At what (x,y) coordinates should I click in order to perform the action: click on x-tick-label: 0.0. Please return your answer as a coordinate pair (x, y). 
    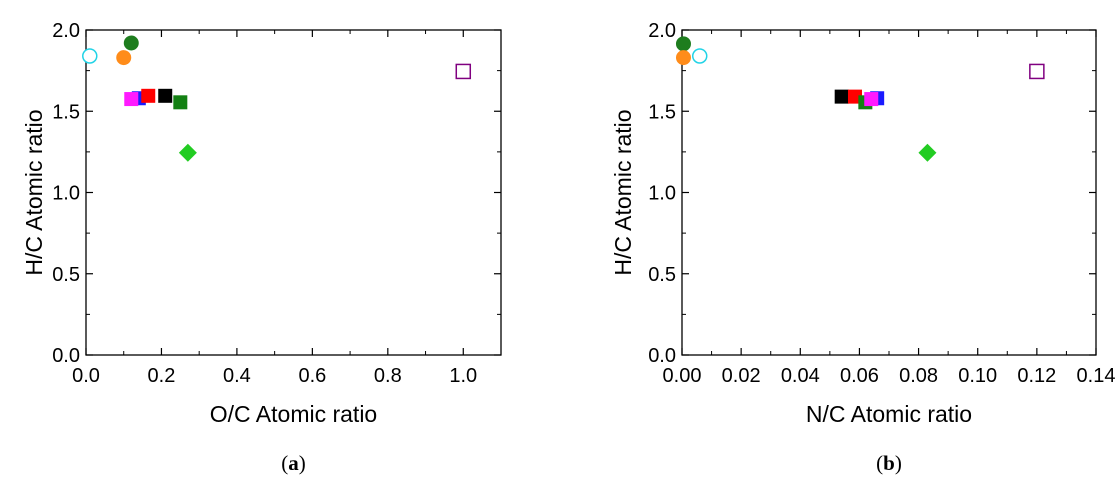
    Looking at the image, I should click on (86, 376).